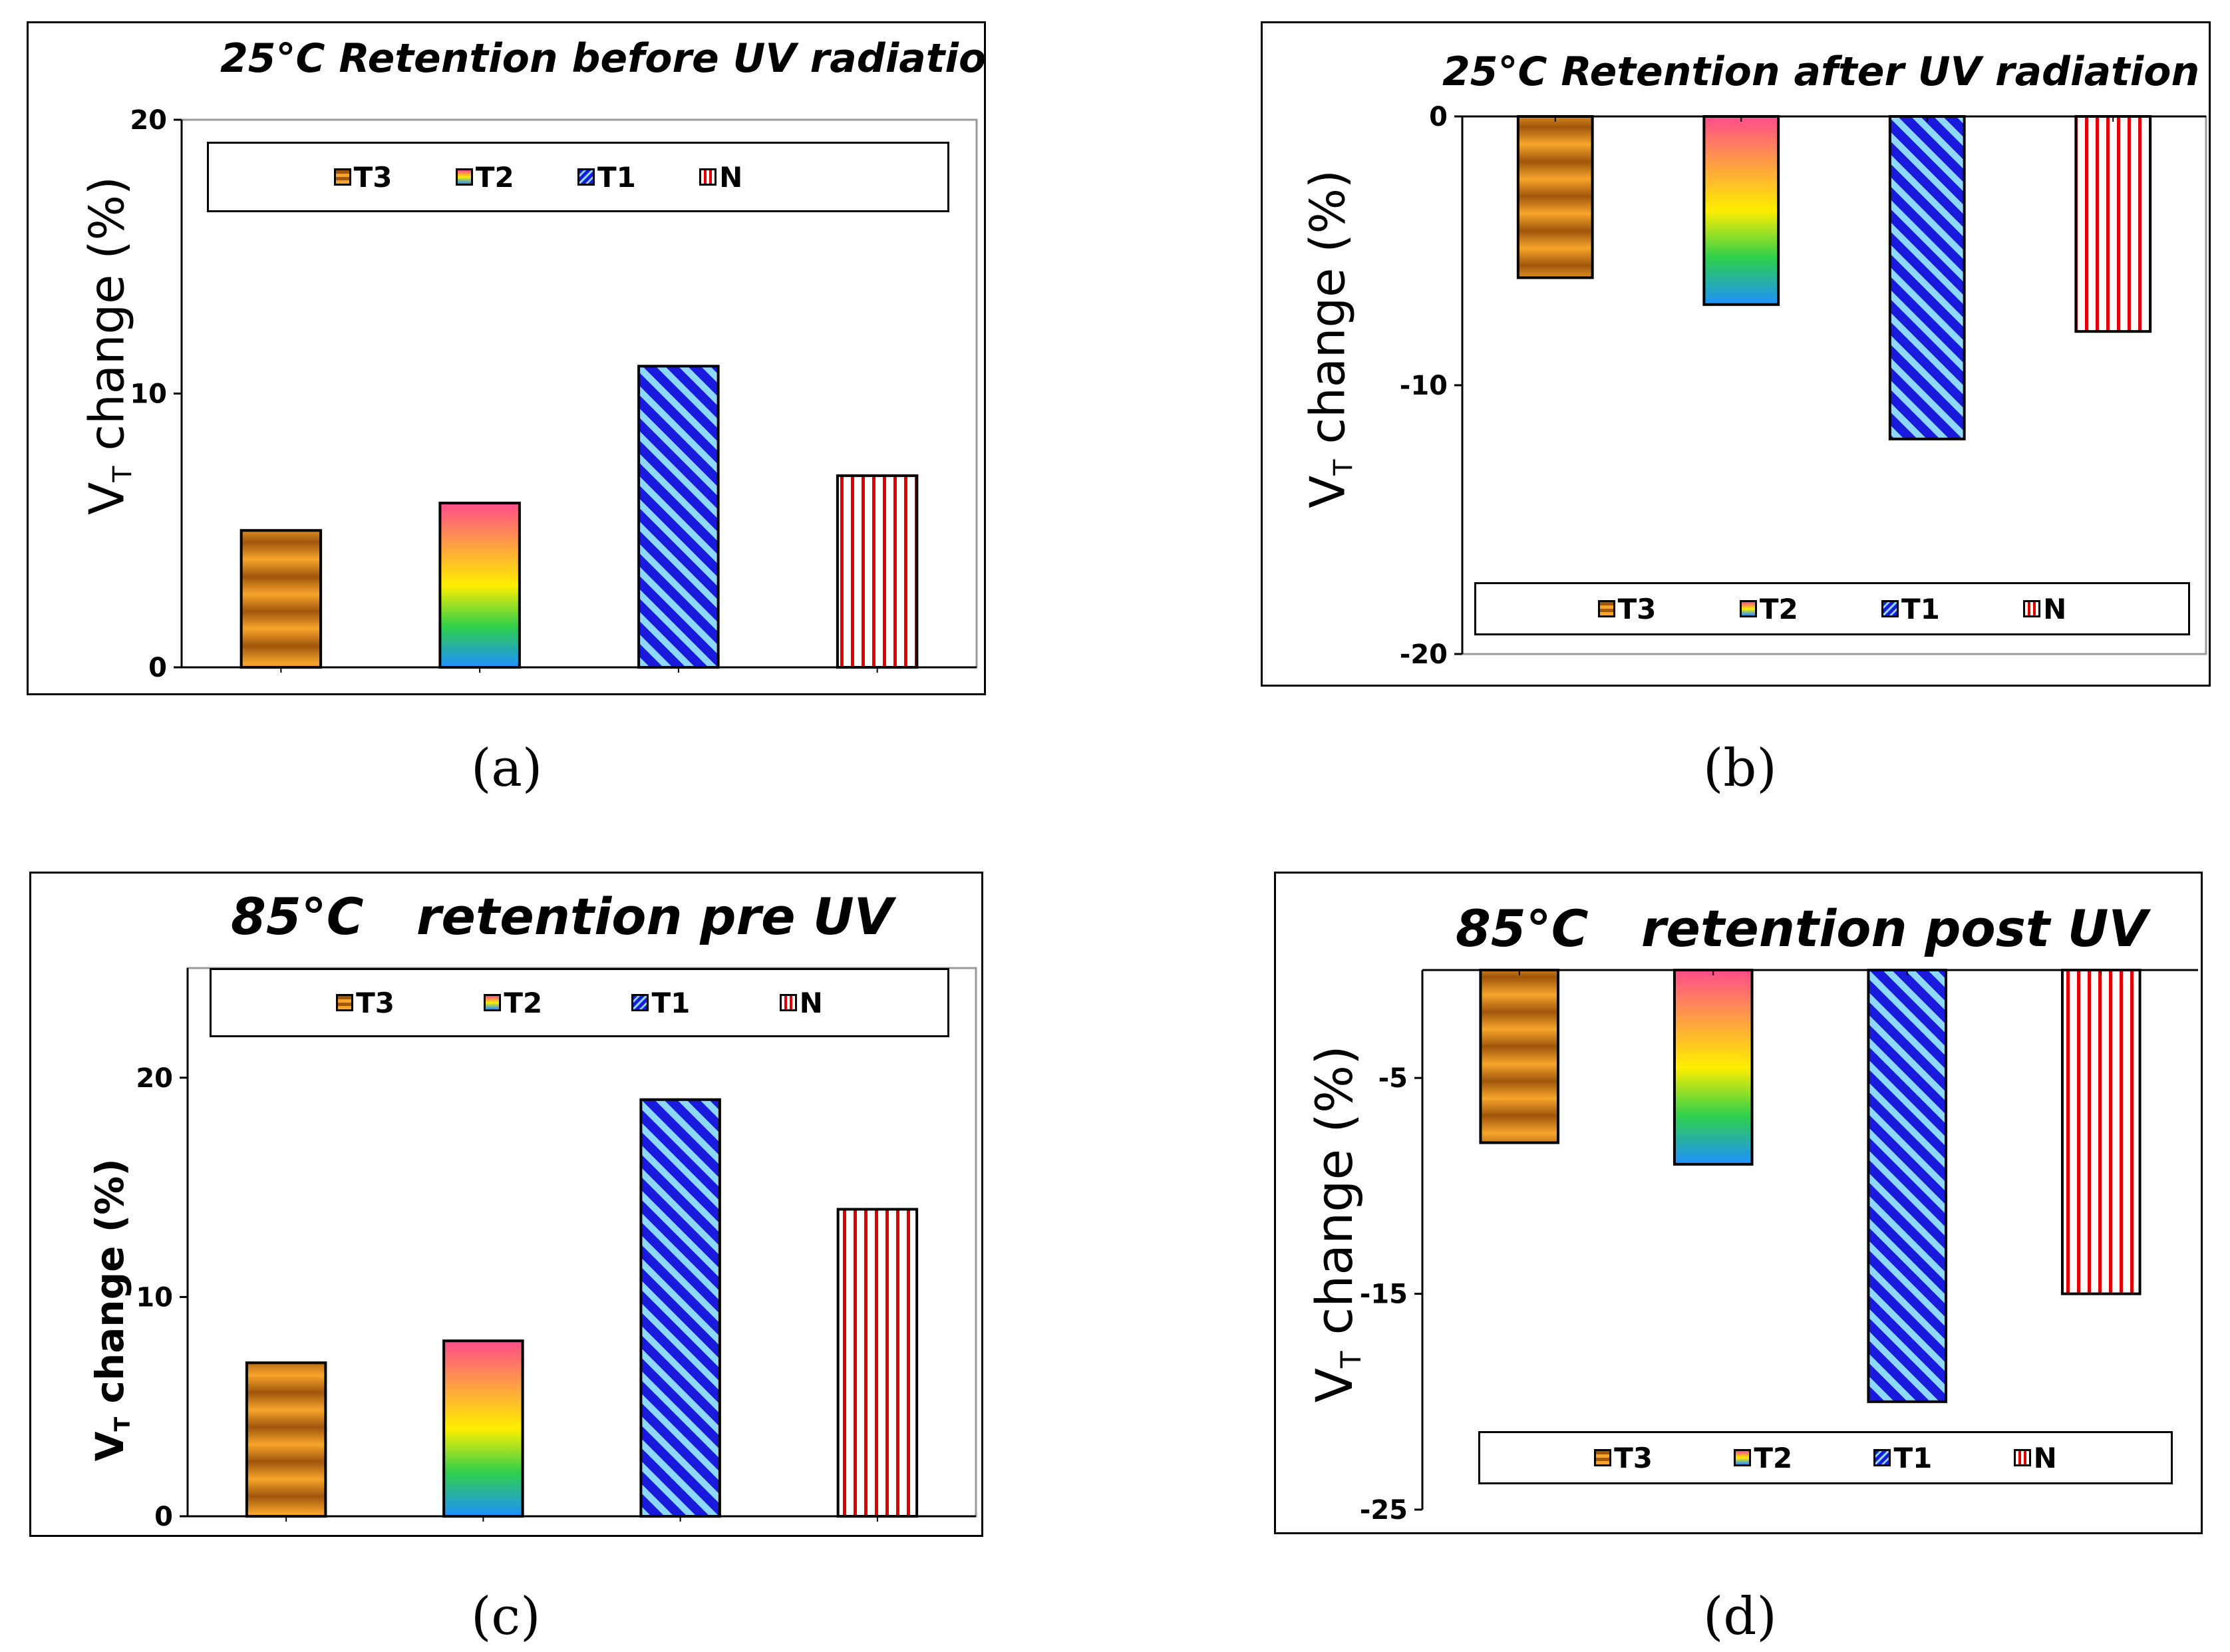 This screenshot has height=1652, width=2230. What do you see at coordinates (1740, 1617) in the screenshot?
I see `chart-d-caption: (d)` at bounding box center [1740, 1617].